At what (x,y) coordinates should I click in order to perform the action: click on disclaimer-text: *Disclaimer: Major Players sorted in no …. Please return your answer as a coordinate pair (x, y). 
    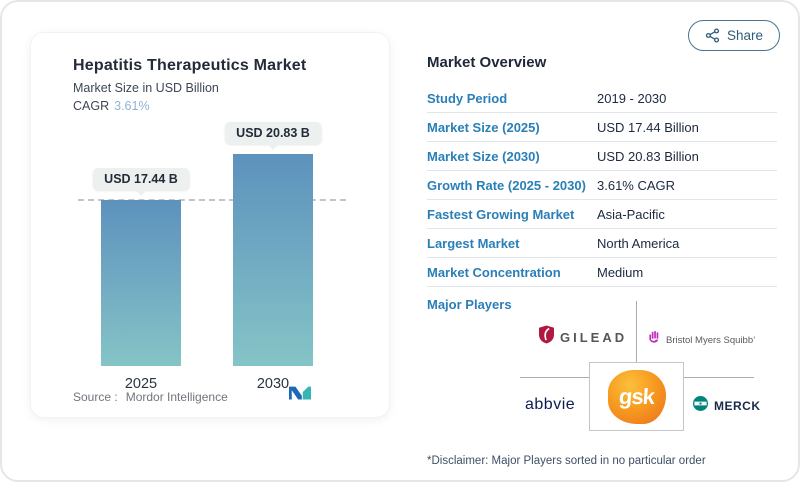
    Looking at the image, I should click on (566, 461).